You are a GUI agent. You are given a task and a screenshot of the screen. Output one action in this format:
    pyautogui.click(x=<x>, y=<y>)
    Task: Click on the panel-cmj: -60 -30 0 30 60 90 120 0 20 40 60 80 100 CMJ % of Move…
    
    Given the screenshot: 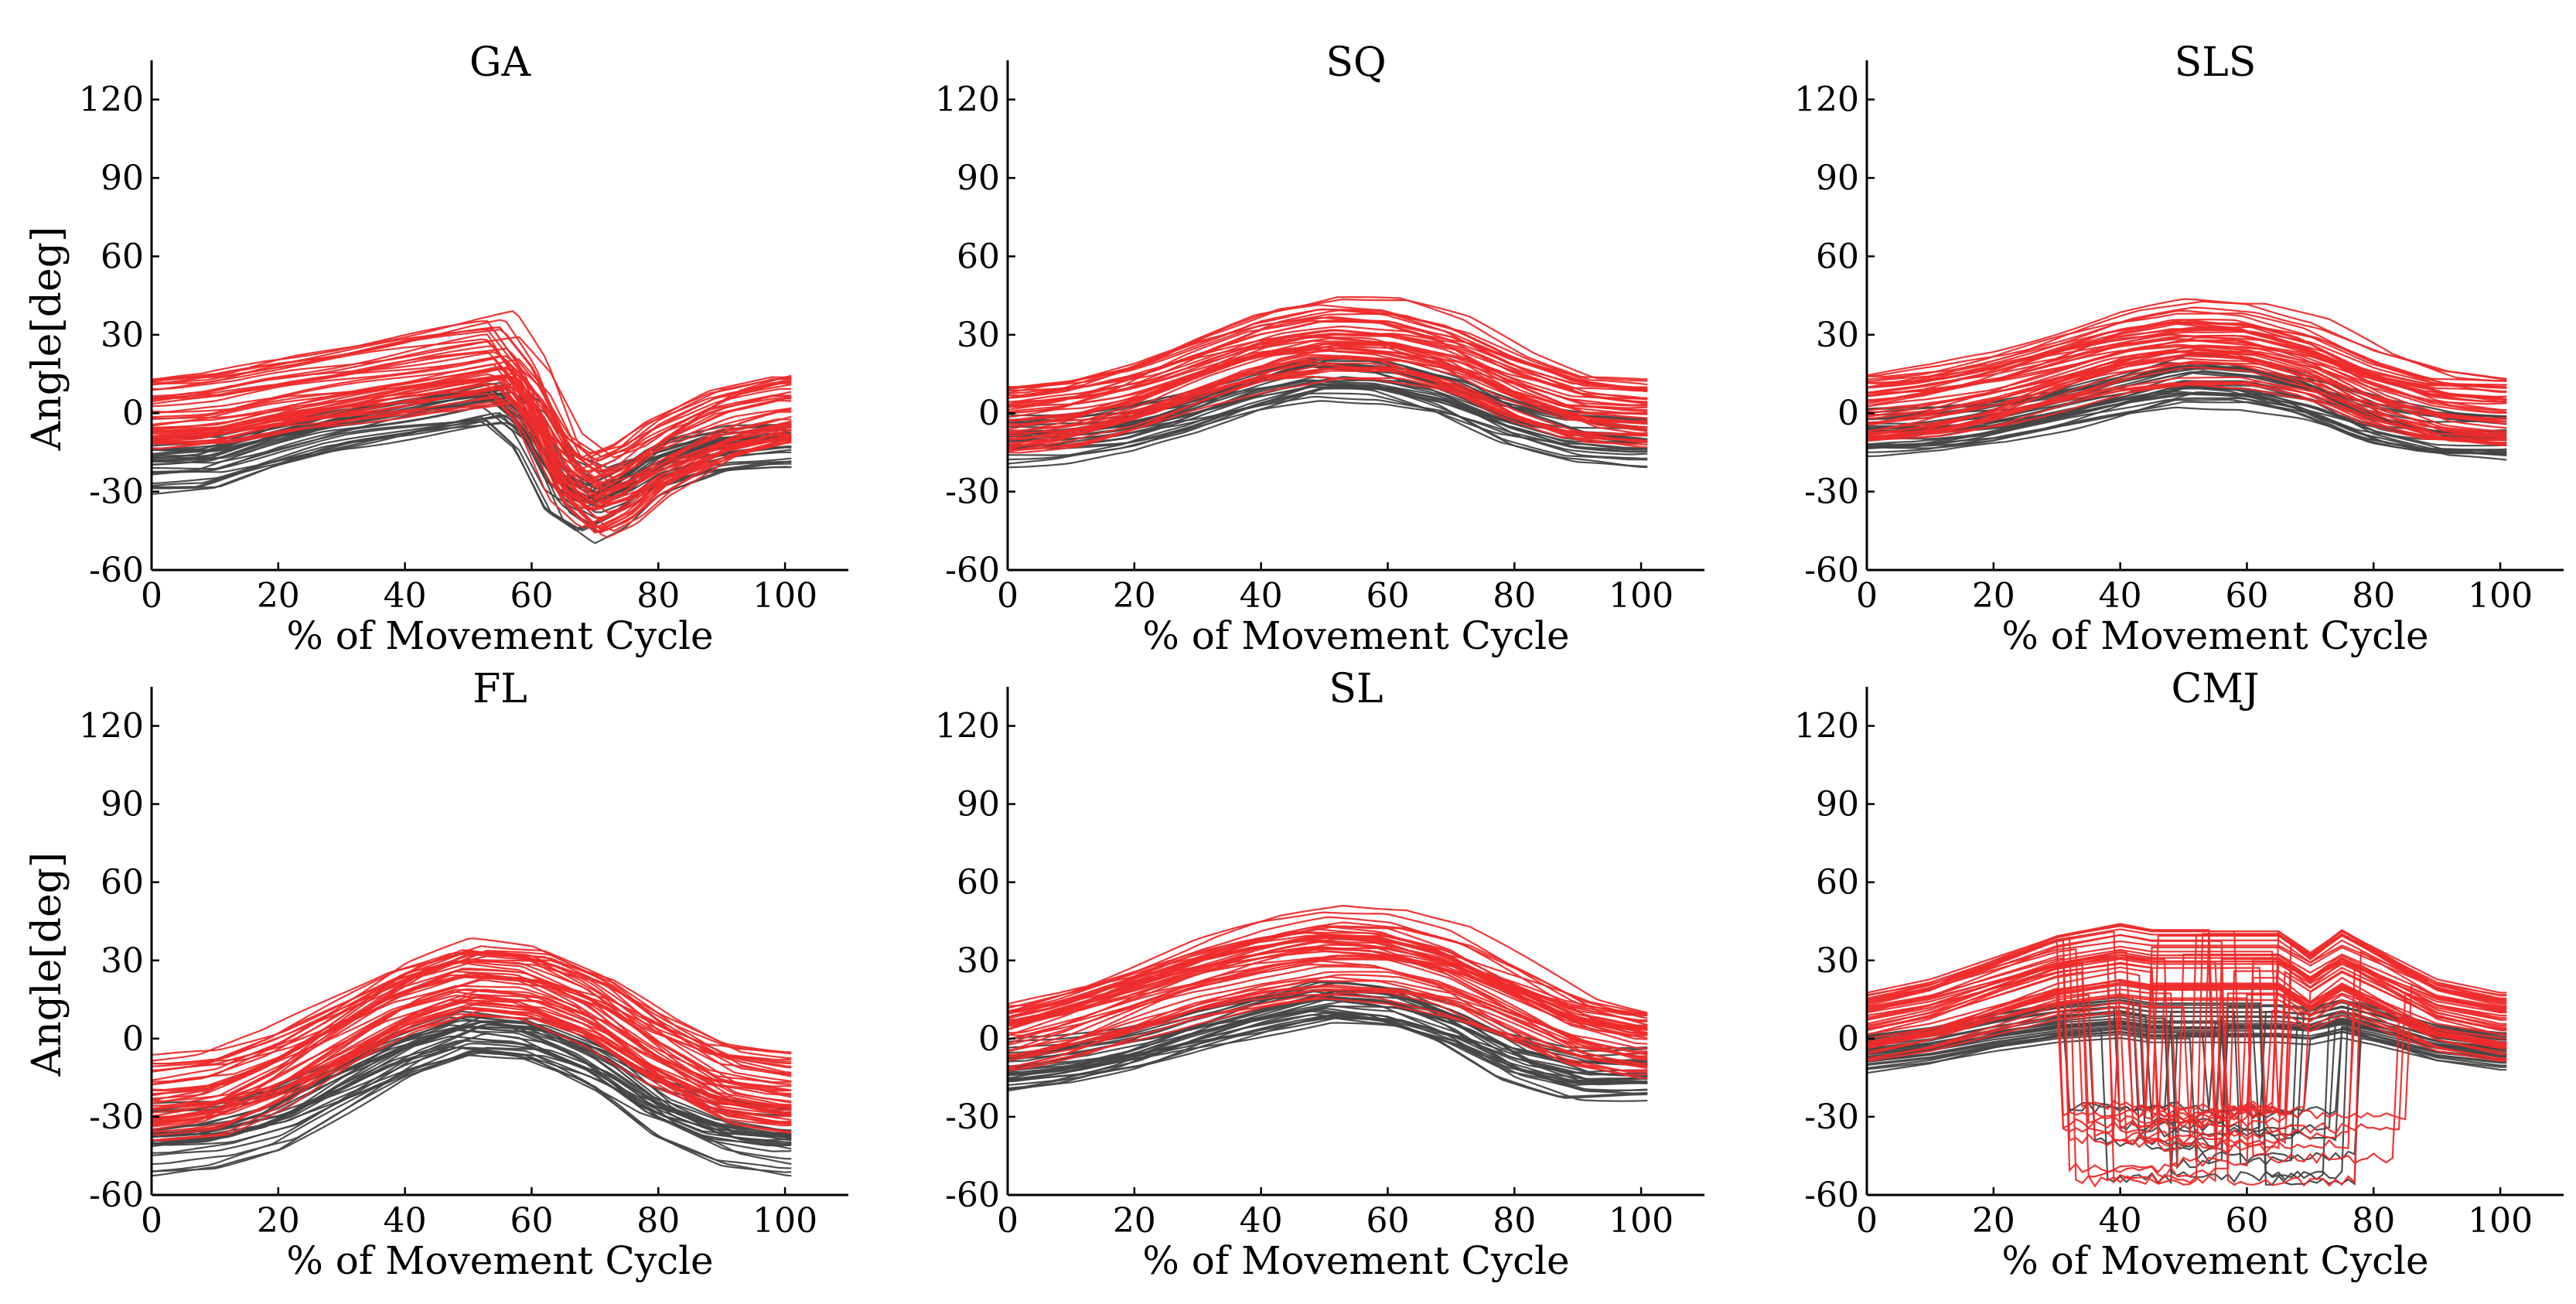 What is the action you would take?
    pyautogui.click(x=2179, y=974)
    